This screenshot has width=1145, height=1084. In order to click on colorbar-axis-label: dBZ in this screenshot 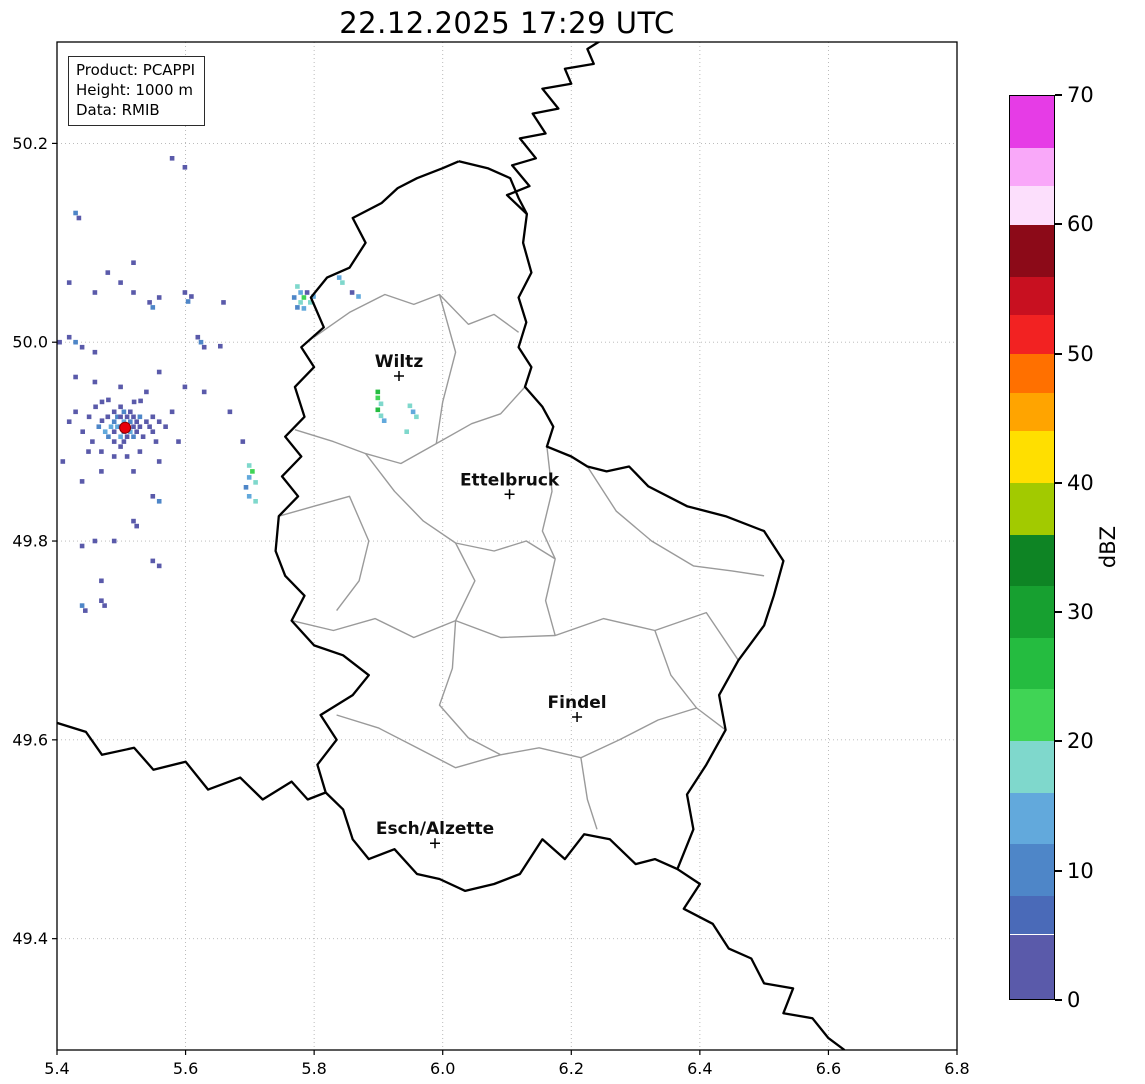, I will do `click(1108, 547)`.